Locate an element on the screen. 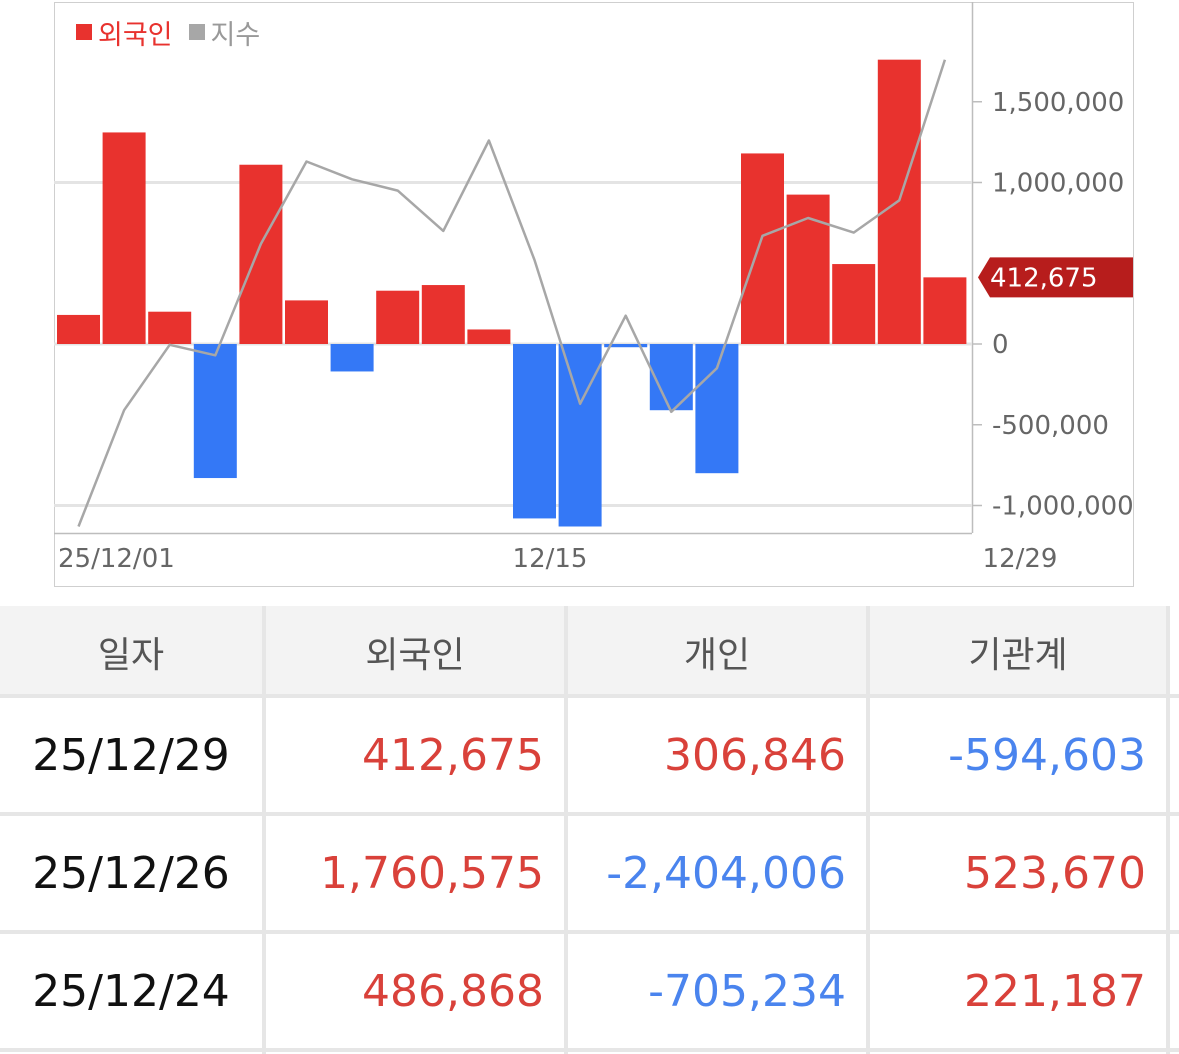 Image resolution: width=1179 pixels, height=1054 pixels. legend-item-foreign: 외국인 is located at coordinates (124, 32).